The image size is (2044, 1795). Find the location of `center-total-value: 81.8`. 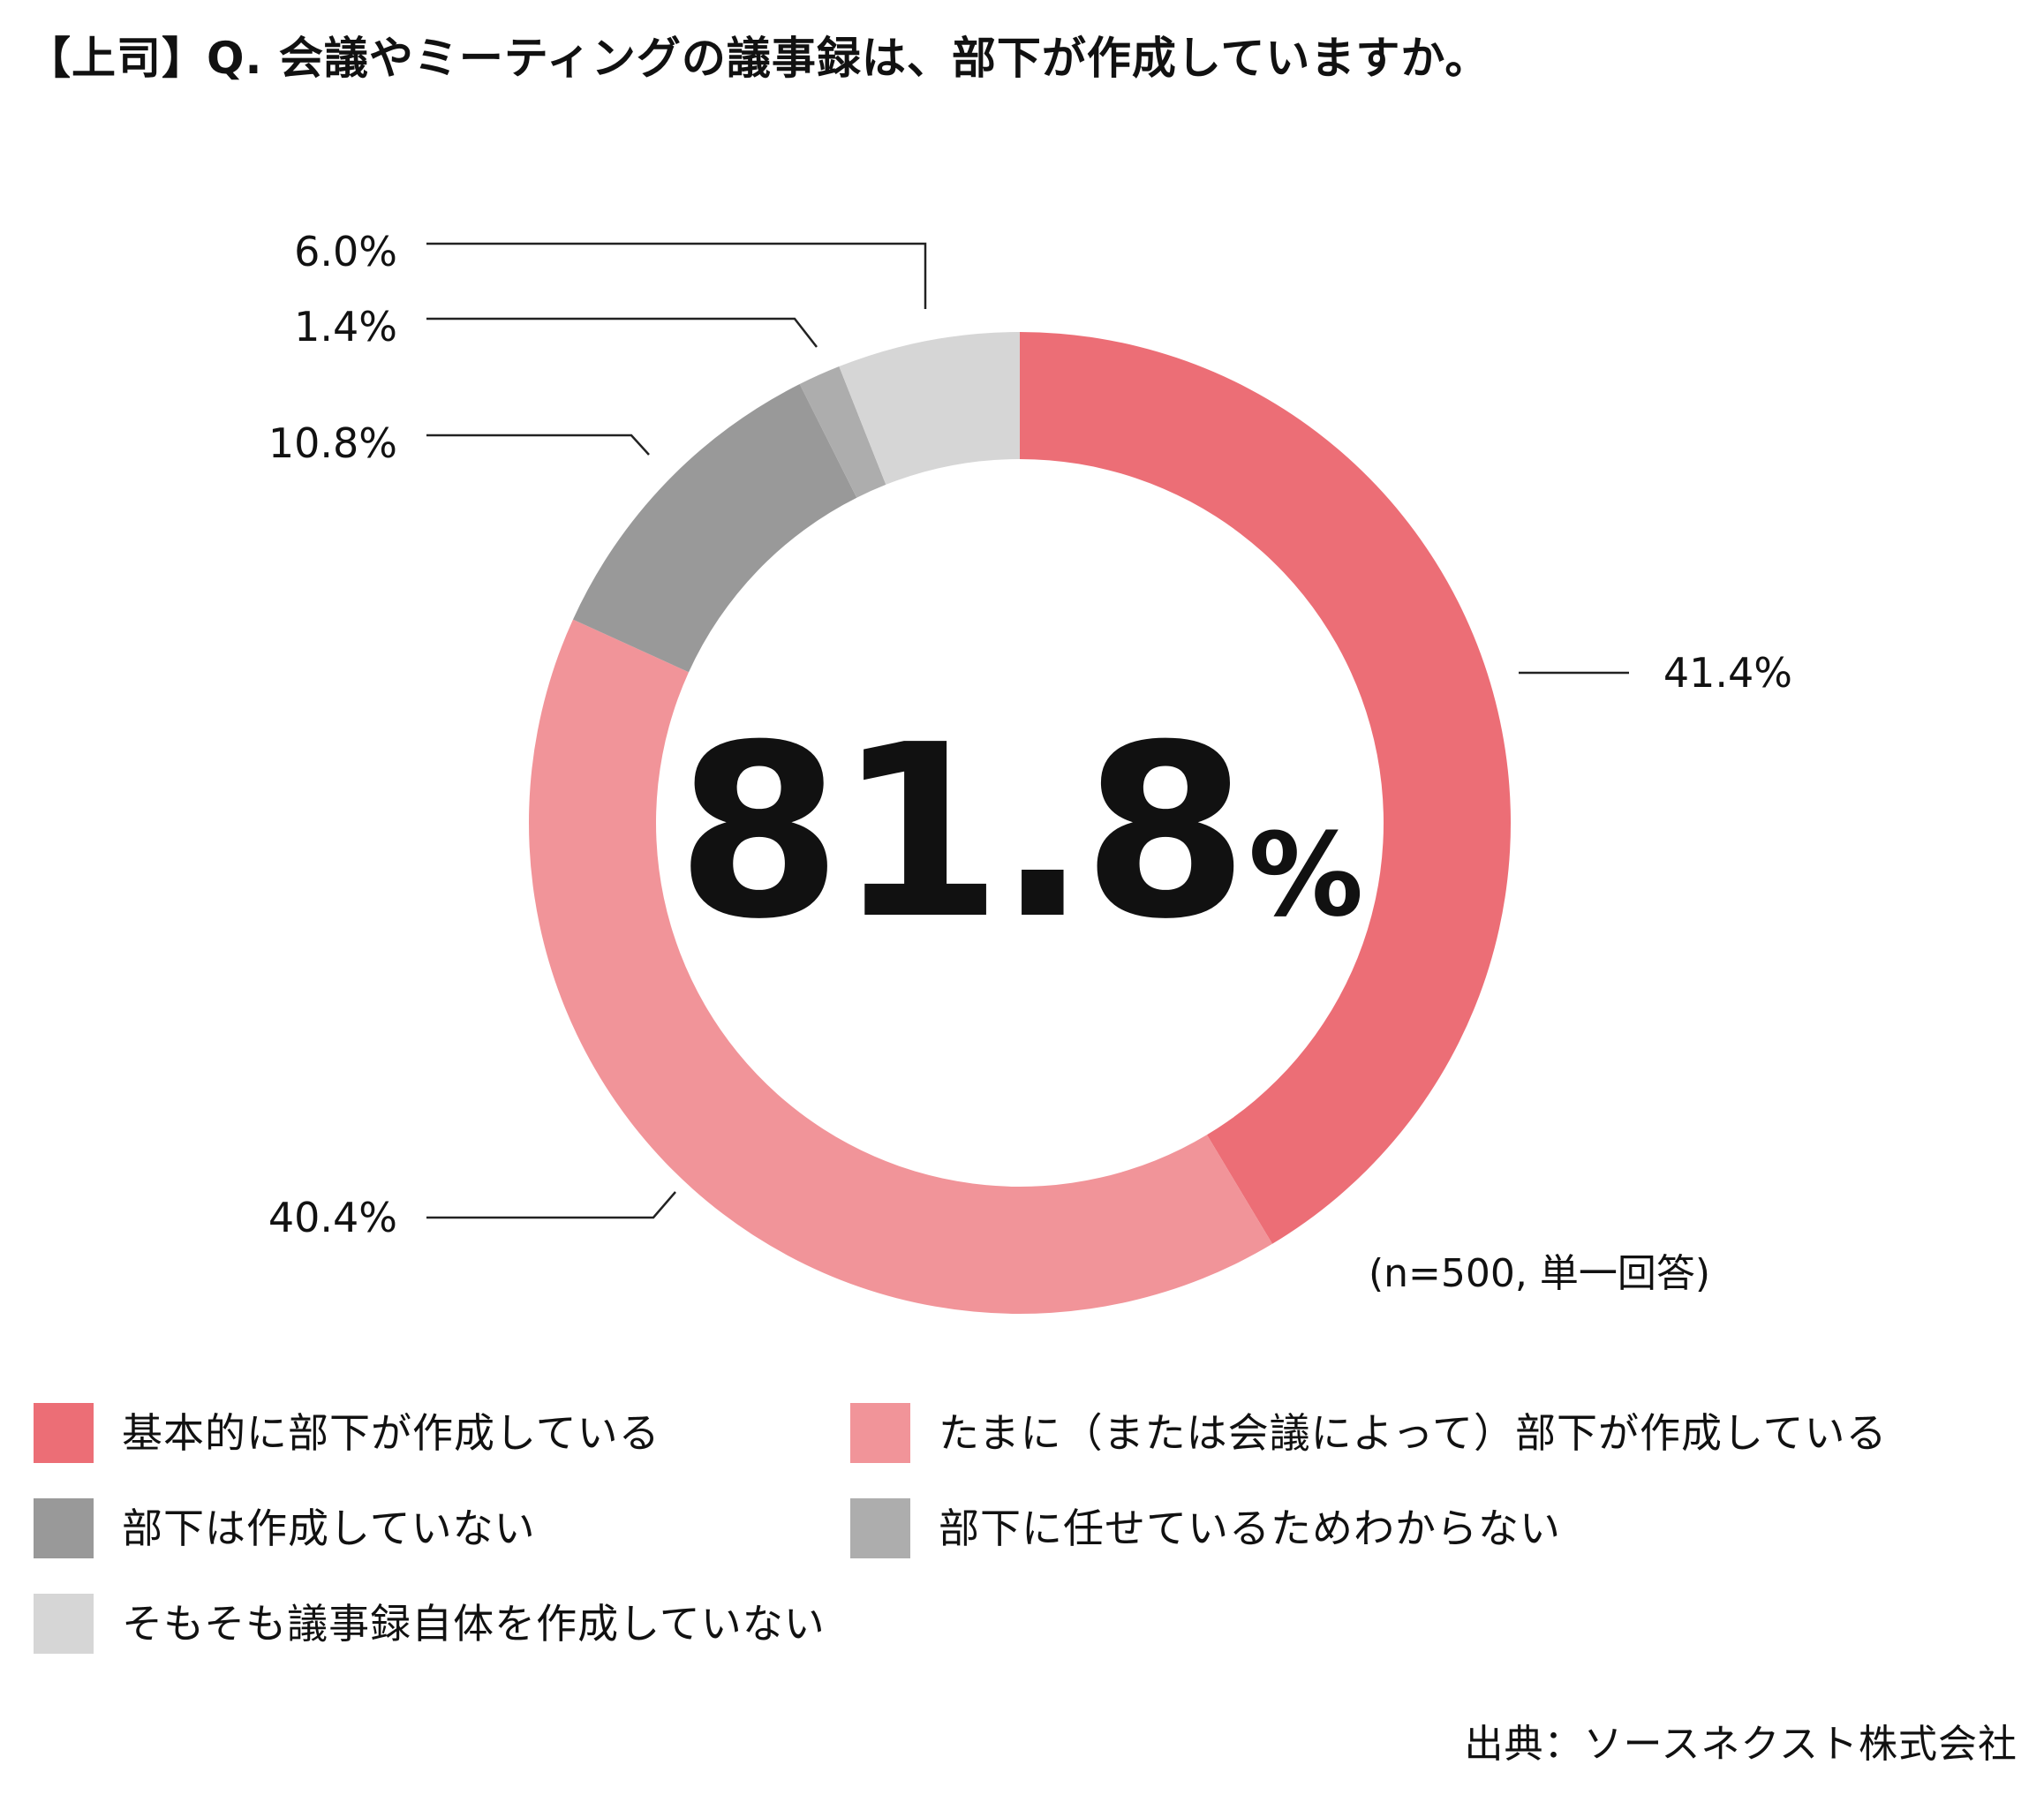

center-total-value: 81.8 is located at coordinates (959, 832).